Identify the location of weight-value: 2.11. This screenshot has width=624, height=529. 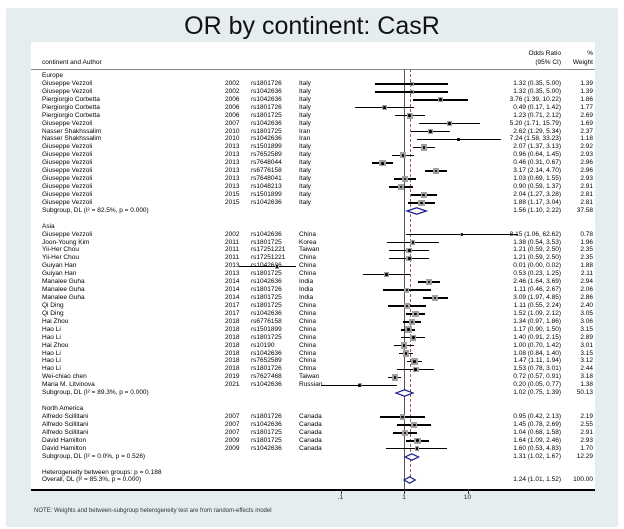
(586, 274).